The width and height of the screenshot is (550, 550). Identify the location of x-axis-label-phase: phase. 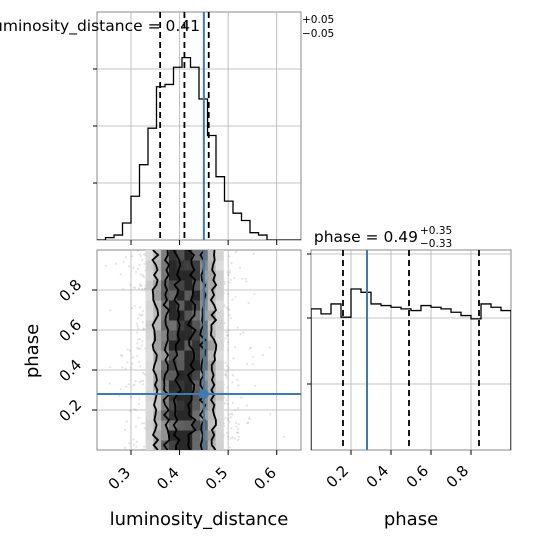
(411, 519).